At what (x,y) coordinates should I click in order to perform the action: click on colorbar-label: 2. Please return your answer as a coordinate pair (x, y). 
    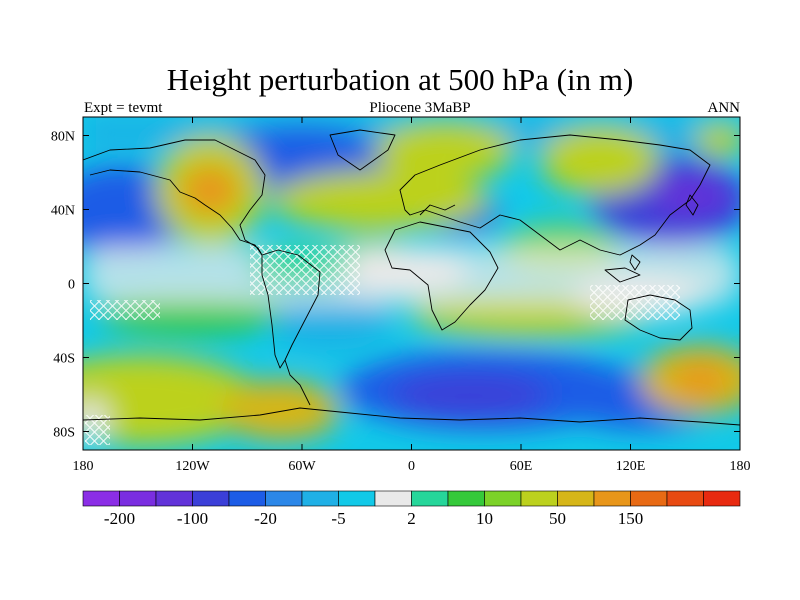
    Looking at the image, I should click on (411, 518).